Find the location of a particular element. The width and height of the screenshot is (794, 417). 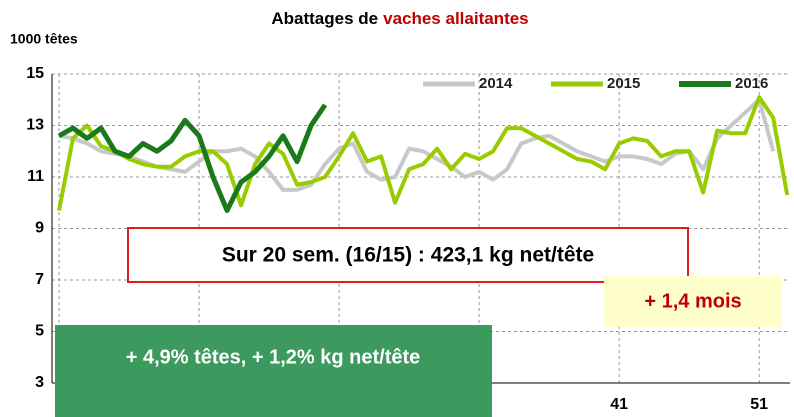

annotation: + 1,4 mois is located at coordinates (692, 301).